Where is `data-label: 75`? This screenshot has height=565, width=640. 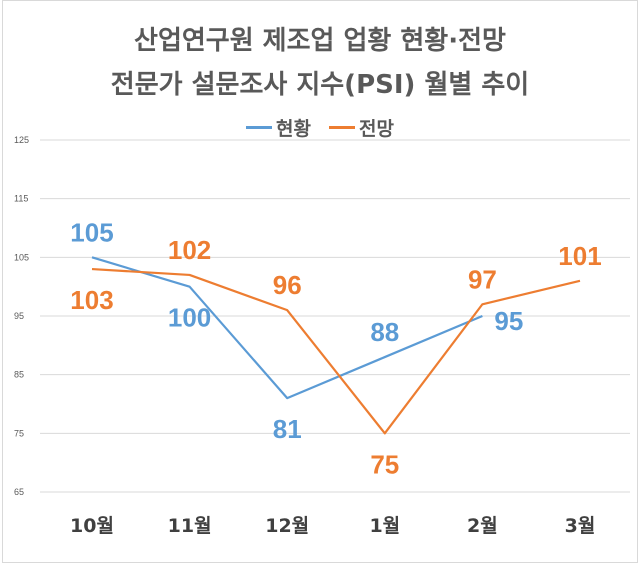 data-label: 75 is located at coordinates (384, 464).